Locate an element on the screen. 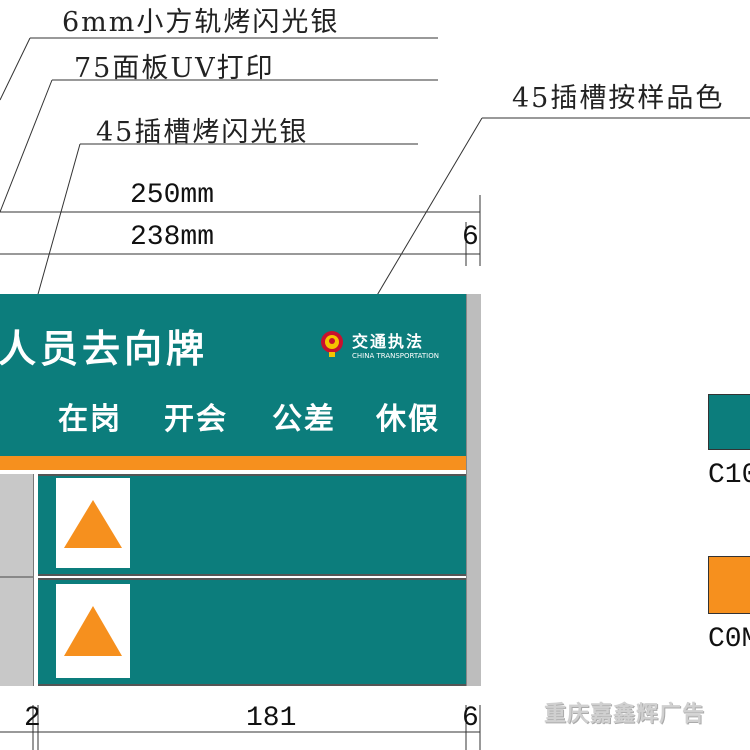 This screenshot has width=750, height=750. dim-edge-right-bottom: 6 is located at coordinates (470, 718).